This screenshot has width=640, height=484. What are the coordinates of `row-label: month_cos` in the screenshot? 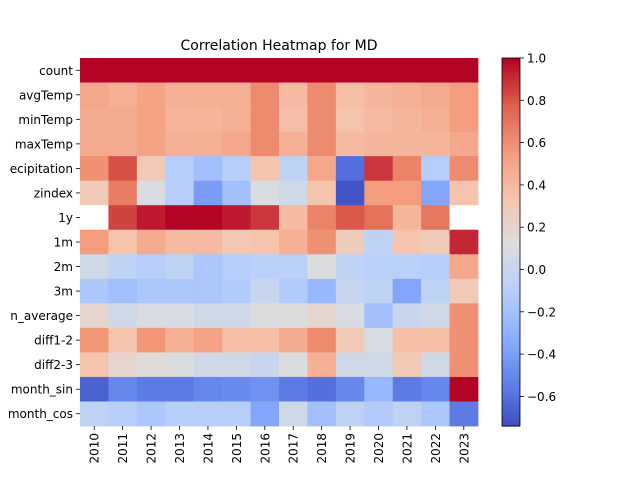 It's located at (40, 414).